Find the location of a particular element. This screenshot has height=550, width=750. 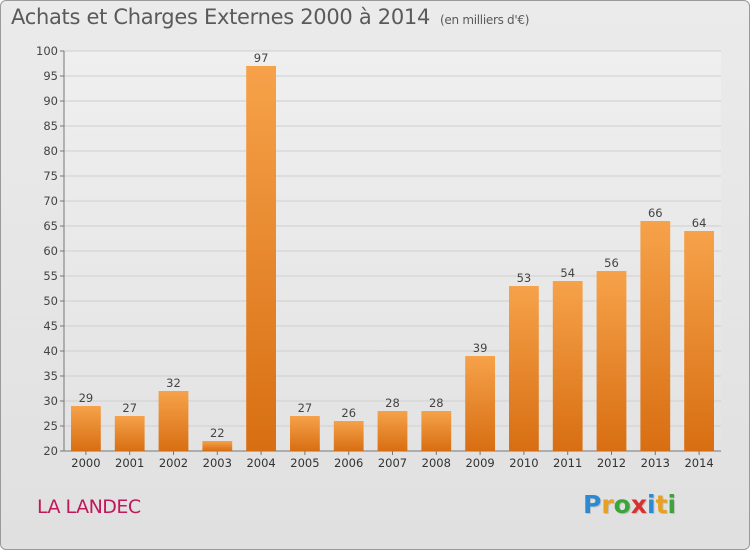

y-tick-label: 75 is located at coordinates (50, 176).